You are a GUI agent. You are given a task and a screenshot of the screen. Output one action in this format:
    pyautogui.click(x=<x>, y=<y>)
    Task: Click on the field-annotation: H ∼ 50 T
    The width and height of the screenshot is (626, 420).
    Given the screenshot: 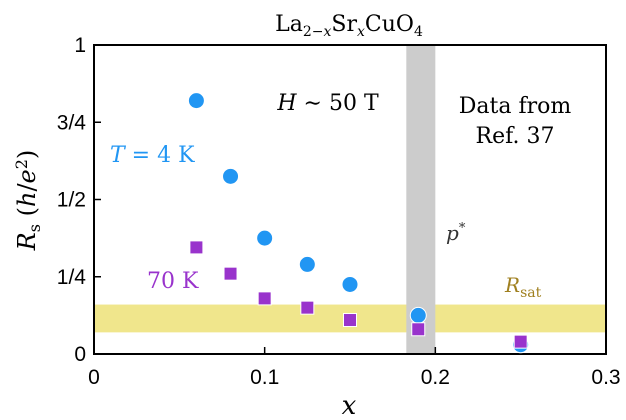 What is the action you would take?
    pyautogui.click(x=327, y=103)
    